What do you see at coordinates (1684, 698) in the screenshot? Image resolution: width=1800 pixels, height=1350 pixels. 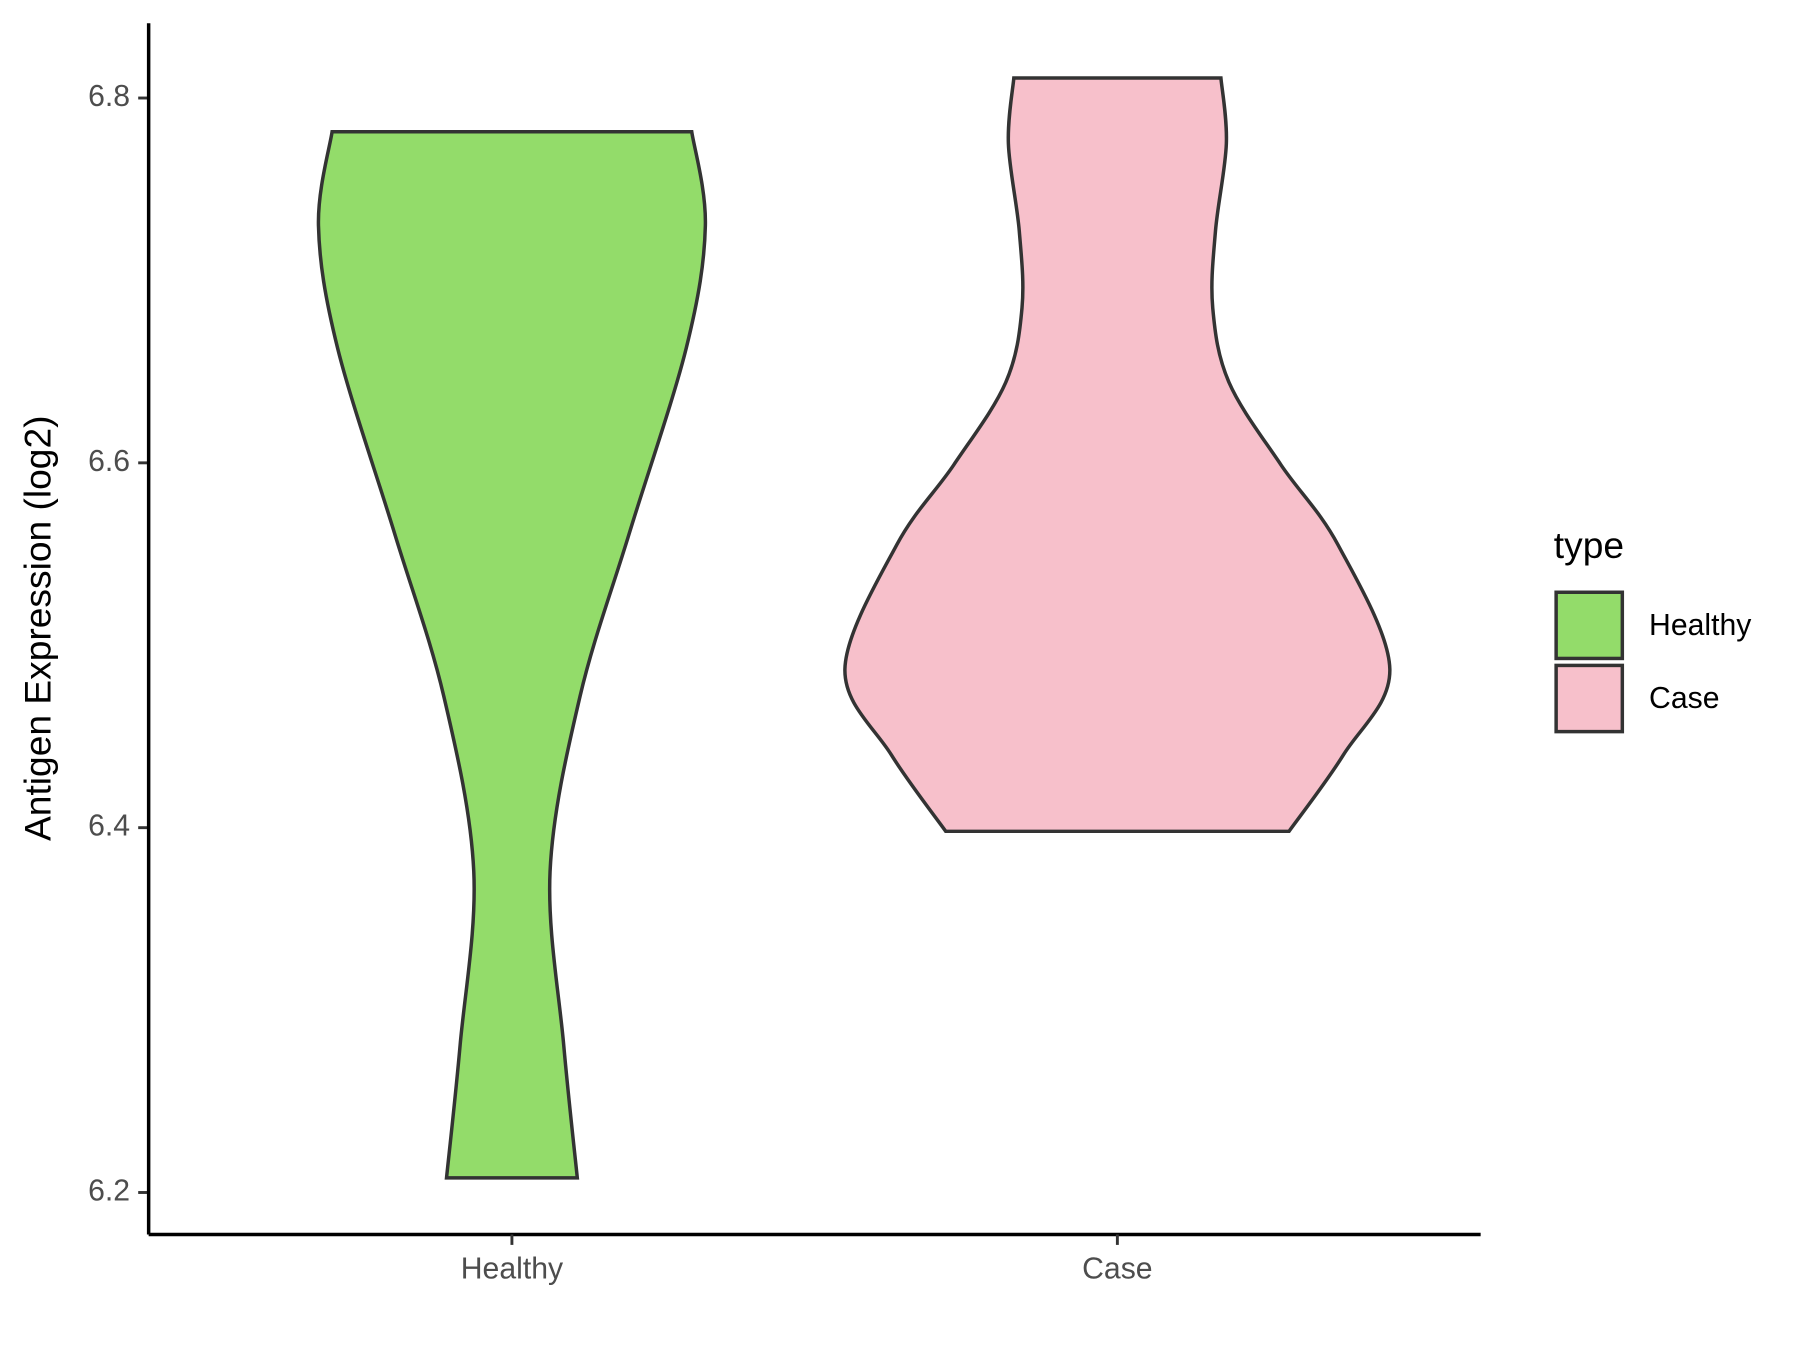 I see `legend-label: Case` at bounding box center [1684, 698].